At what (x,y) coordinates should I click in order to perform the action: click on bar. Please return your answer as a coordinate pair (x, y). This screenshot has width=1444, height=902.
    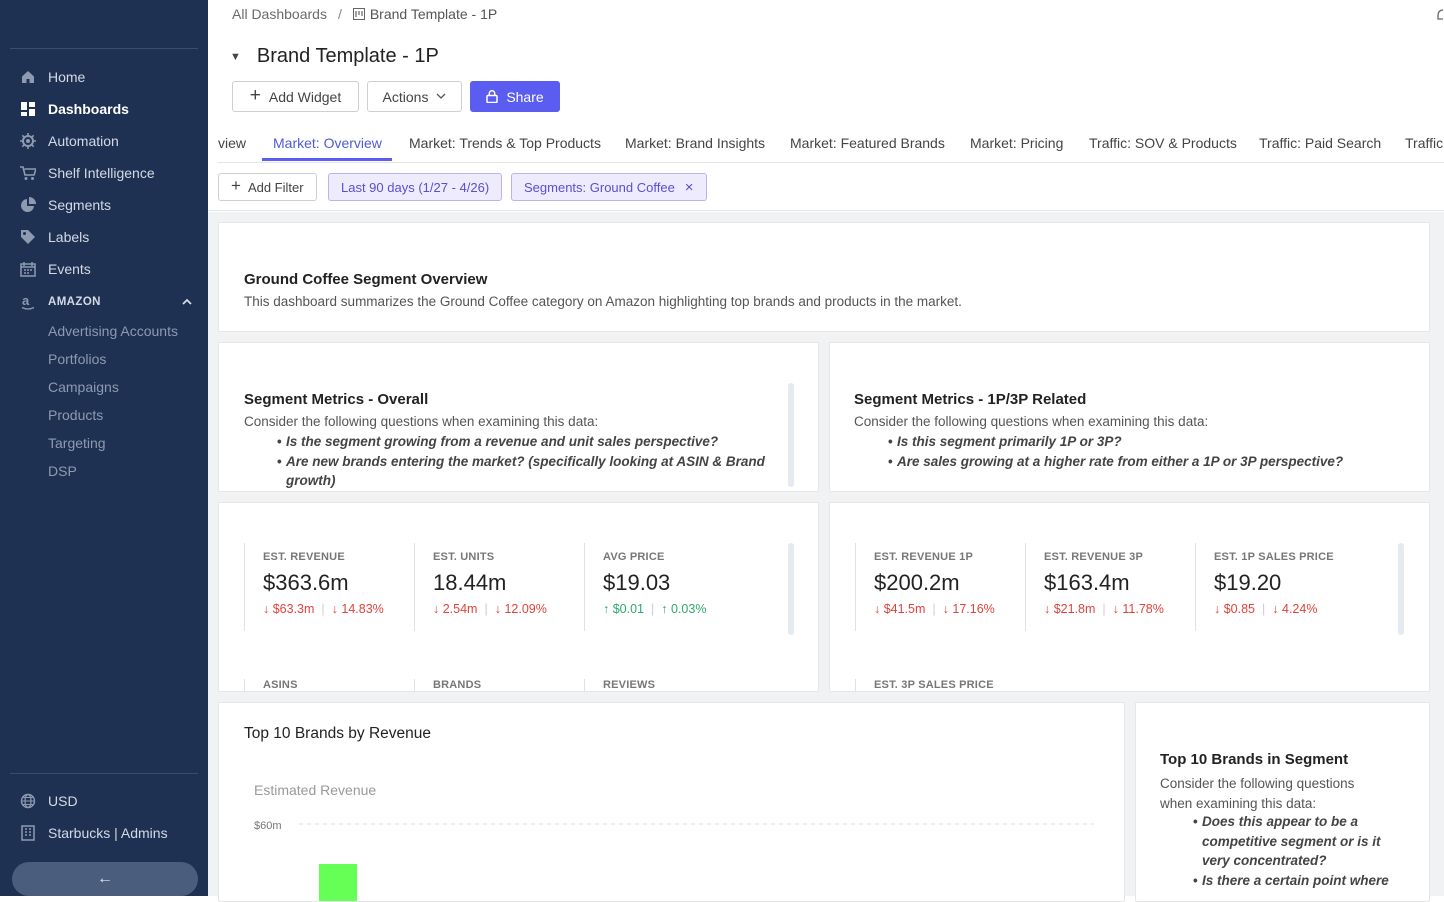
    Looking at the image, I should click on (338, 883).